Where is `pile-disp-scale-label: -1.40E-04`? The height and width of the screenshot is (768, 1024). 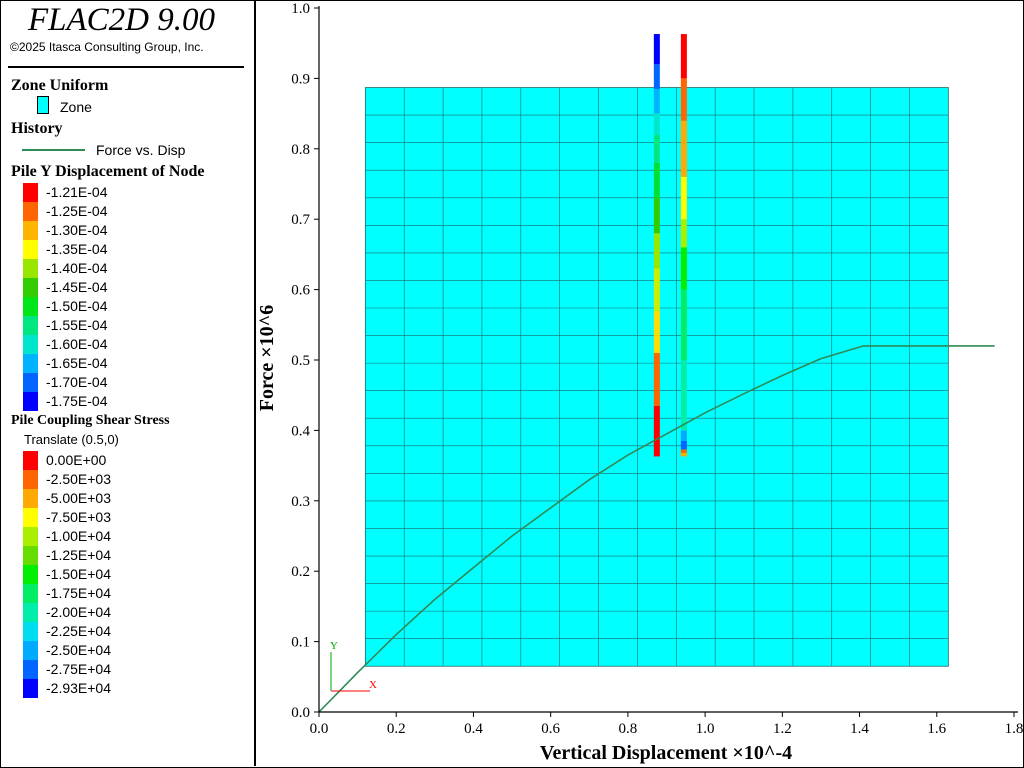
pile-disp-scale-label: -1.40E-04 is located at coordinates (77, 268).